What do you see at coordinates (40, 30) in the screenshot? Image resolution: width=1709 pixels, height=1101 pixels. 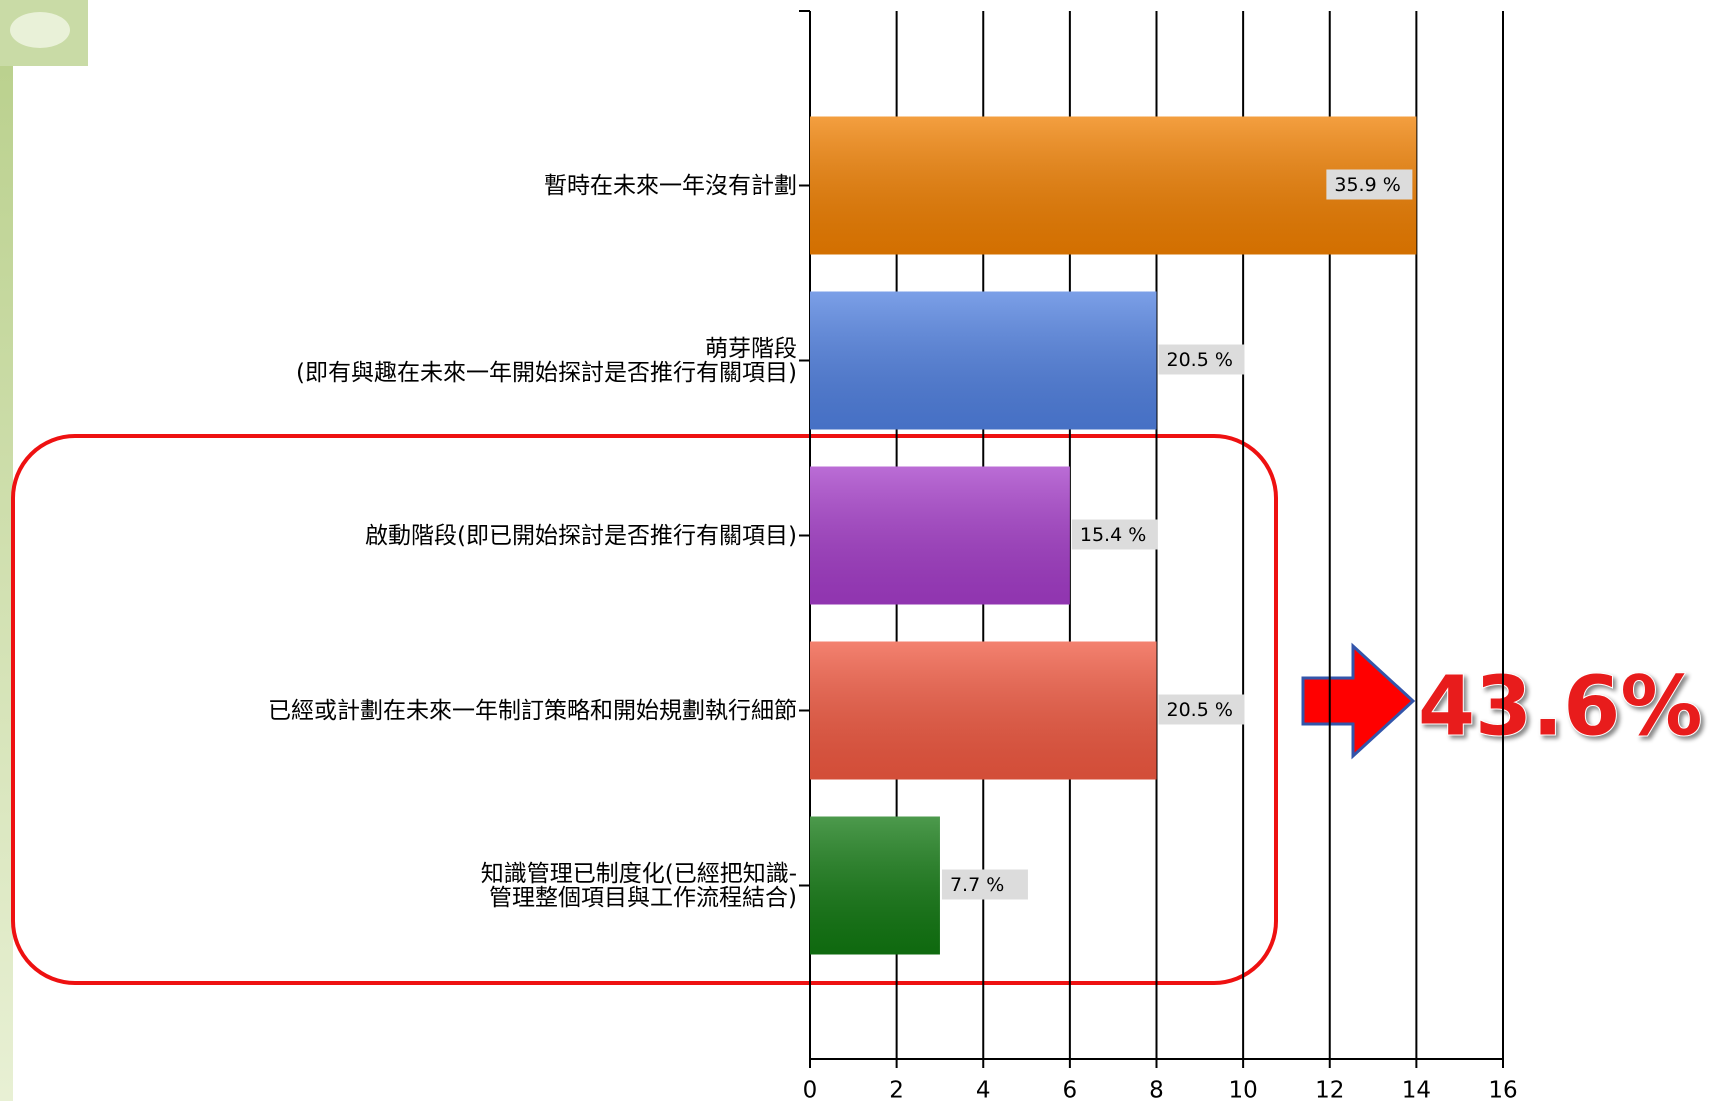 I see `corner-image-detail` at bounding box center [40, 30].